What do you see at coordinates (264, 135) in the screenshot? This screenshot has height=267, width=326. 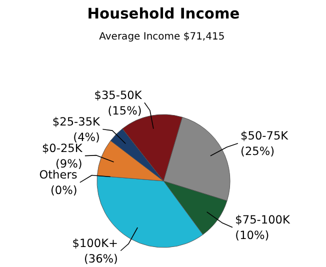 I see `slice-label: $50-75K` at bounding box center [264, 135].